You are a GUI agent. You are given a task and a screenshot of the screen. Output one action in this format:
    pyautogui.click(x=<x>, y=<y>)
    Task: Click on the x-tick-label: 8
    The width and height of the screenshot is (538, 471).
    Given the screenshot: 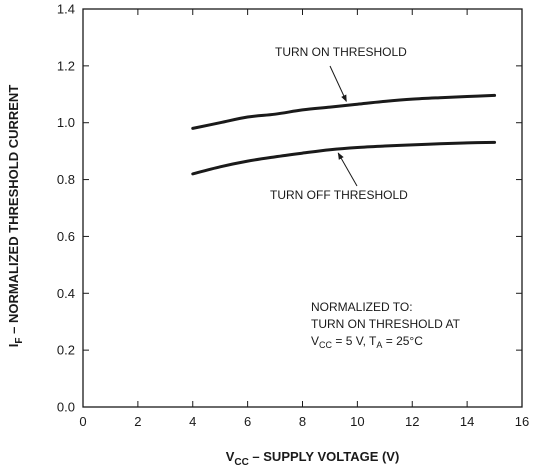 What is the action you would take?
    pyautogui.click(x=302, y=421)
    